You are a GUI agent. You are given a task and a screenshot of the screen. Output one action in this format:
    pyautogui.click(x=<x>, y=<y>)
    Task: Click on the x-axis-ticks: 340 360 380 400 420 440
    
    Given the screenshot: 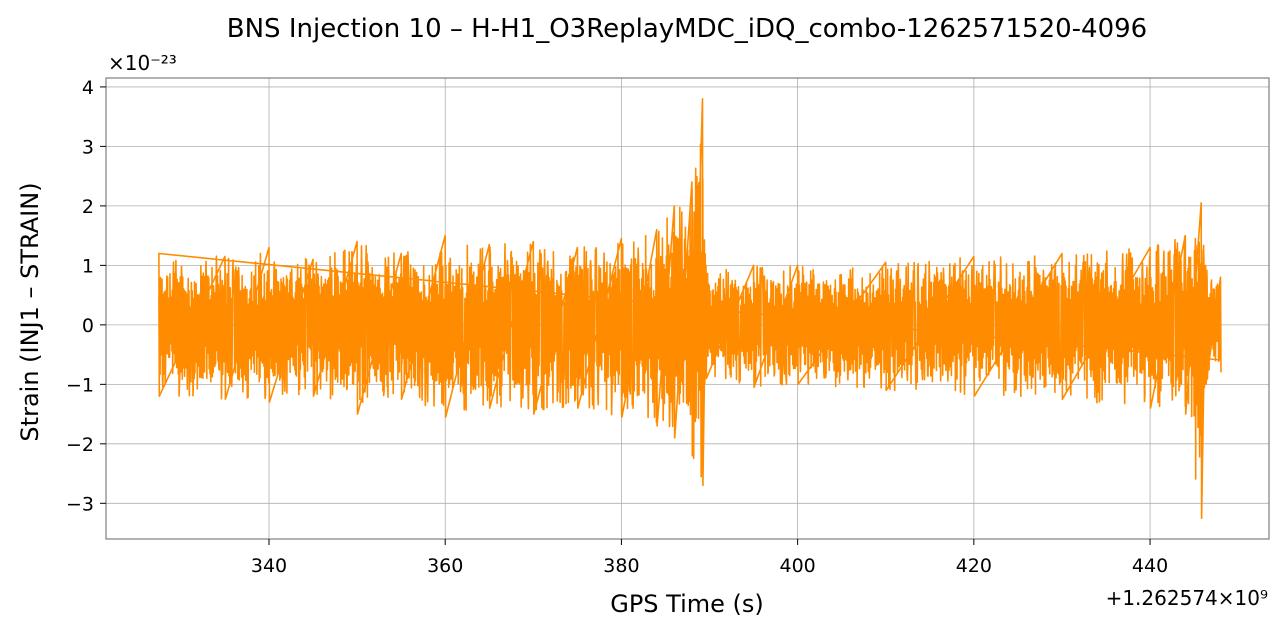 What is the action you would take?
    pyautogui.click(x=709, y=558)
    